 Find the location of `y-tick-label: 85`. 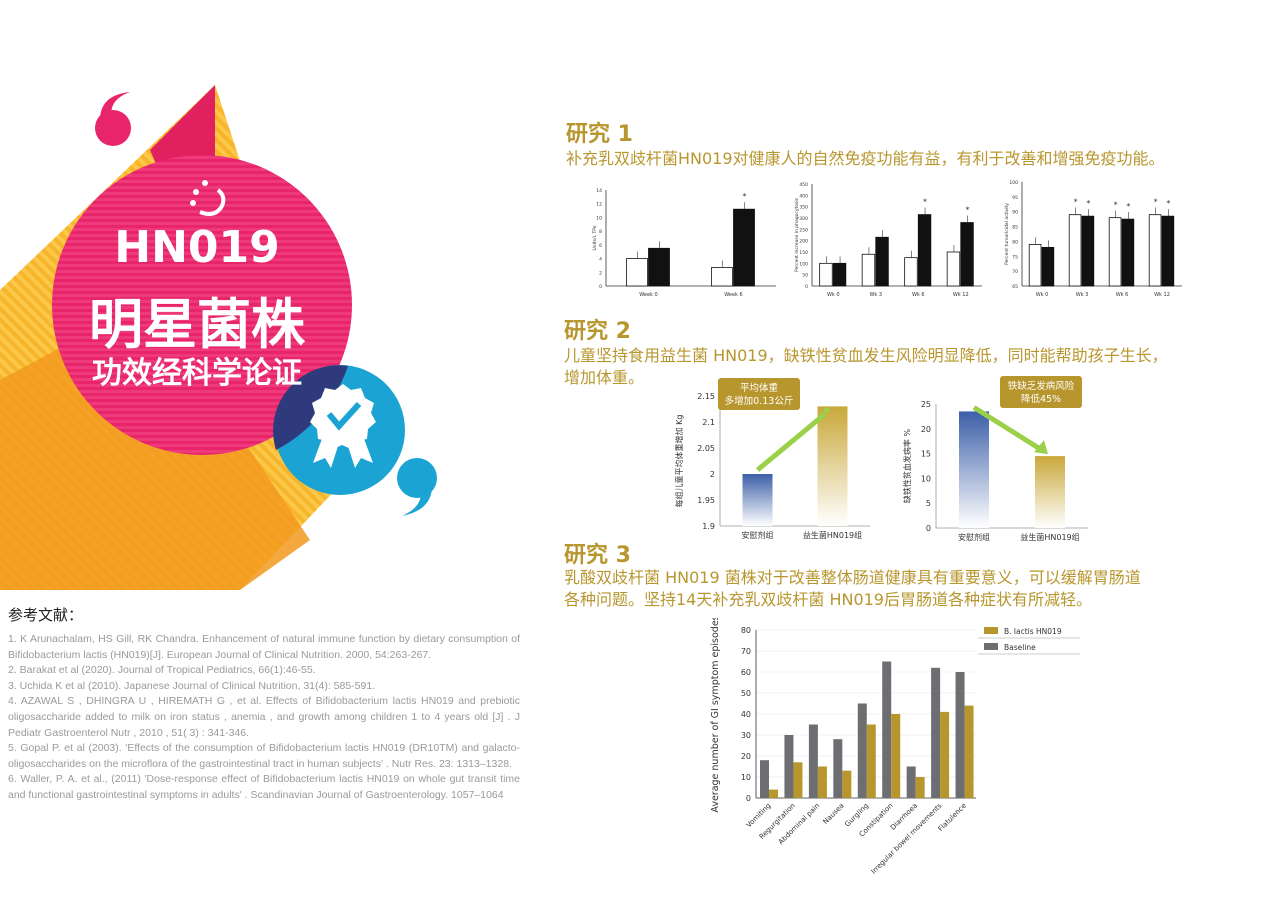

y-tick-label: 85 is located at coordinates (1015, 228).